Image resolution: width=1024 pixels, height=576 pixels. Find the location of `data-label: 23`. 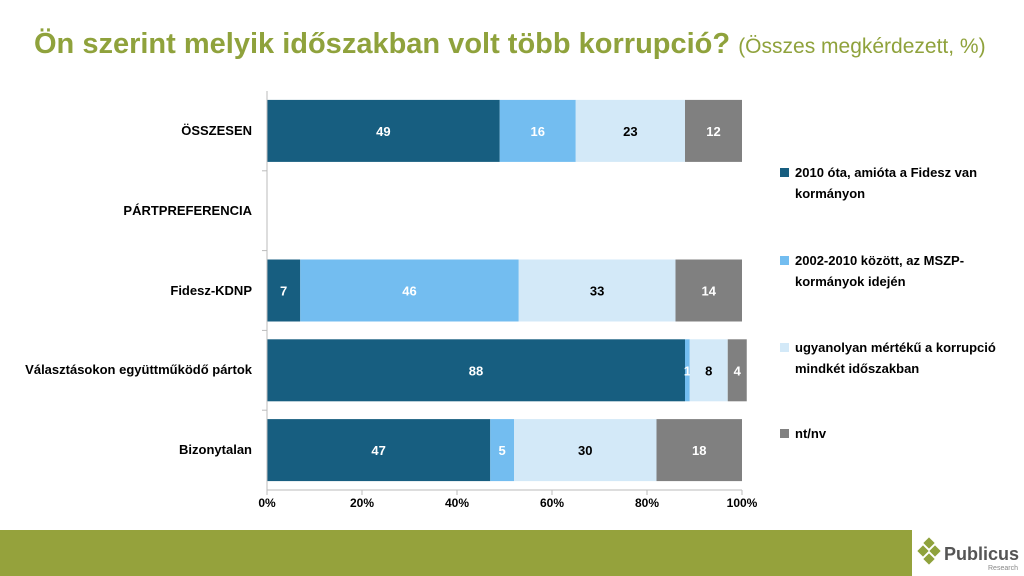

data-label: 23 is located at coordinates (630, 131).